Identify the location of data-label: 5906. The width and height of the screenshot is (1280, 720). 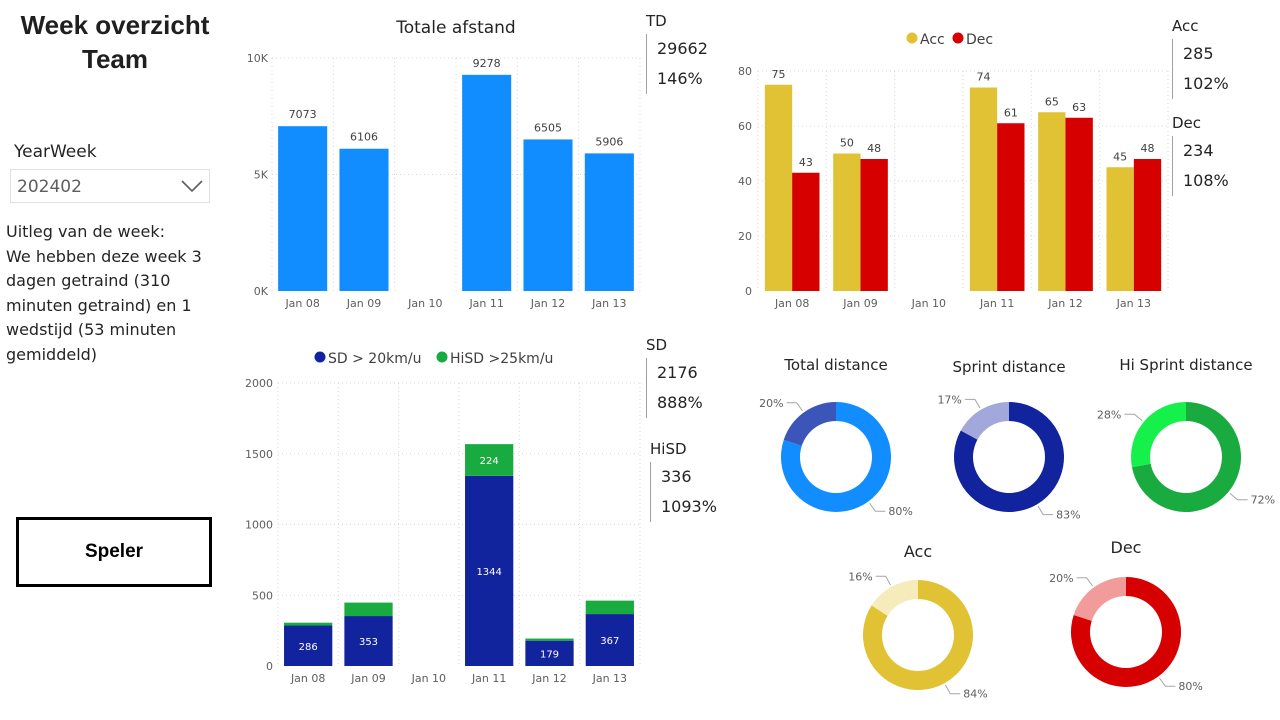
(609, 141).